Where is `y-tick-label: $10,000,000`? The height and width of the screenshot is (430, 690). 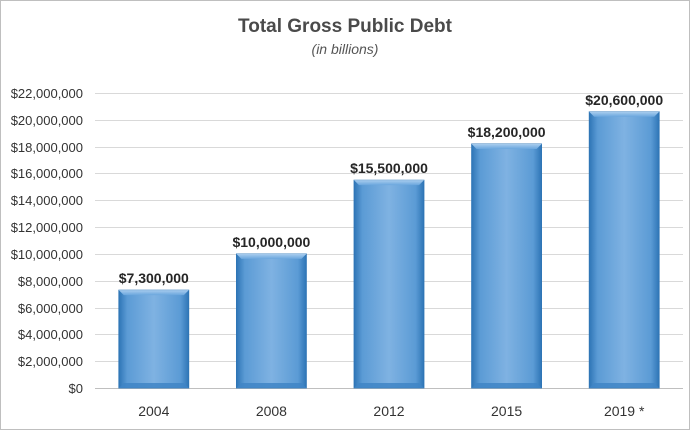 y-tick-label: $10,000,000 is located at coordinates (47, 254).